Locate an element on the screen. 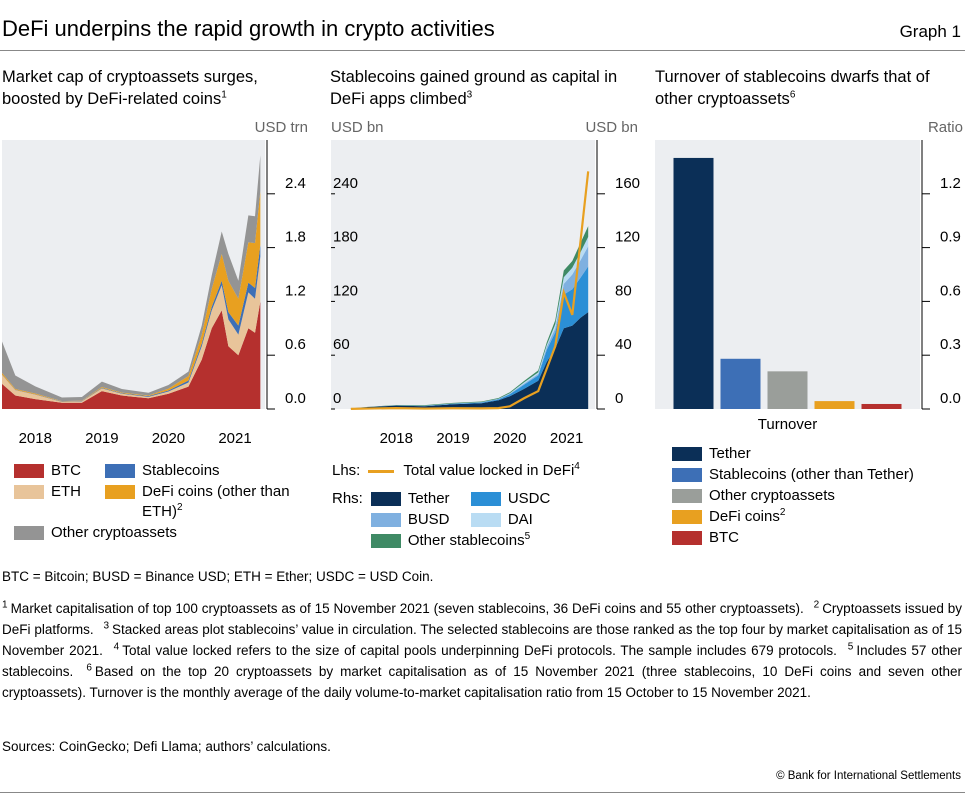 The height and width of the screenshot is (795, 965). legend-item: Tether is located at coordinates (793, 454).